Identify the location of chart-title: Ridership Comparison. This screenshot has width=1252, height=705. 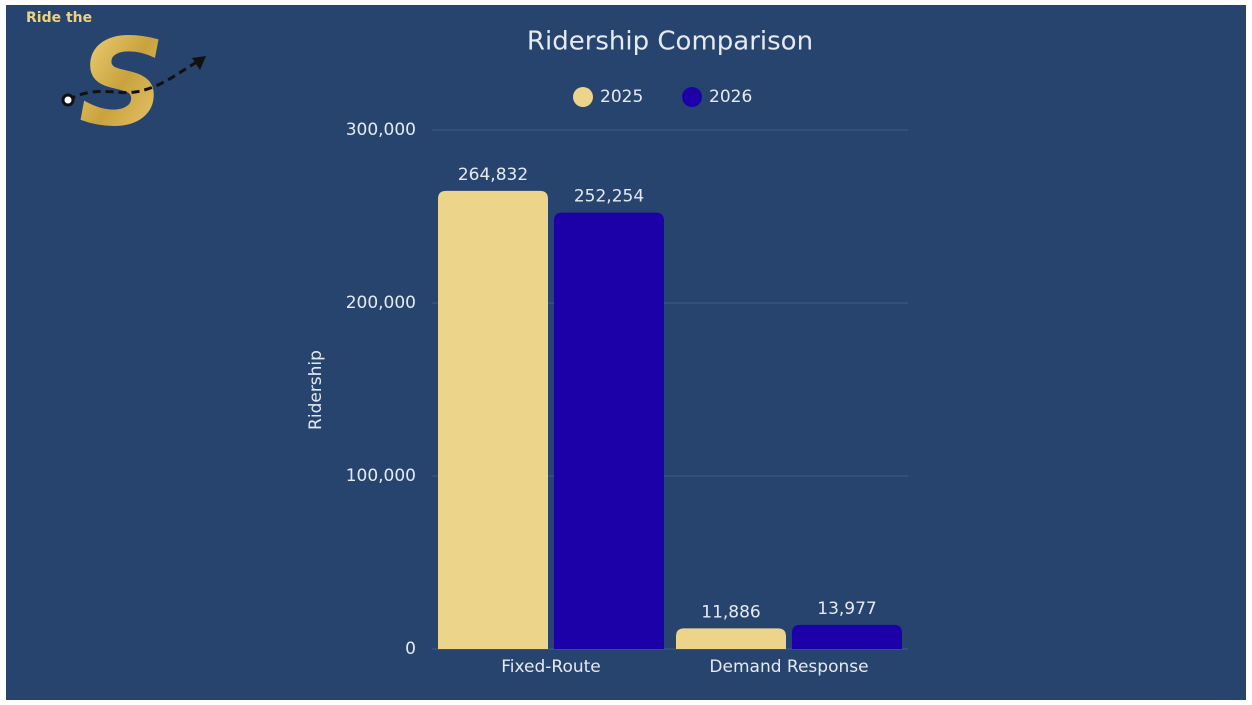
(670, 42).